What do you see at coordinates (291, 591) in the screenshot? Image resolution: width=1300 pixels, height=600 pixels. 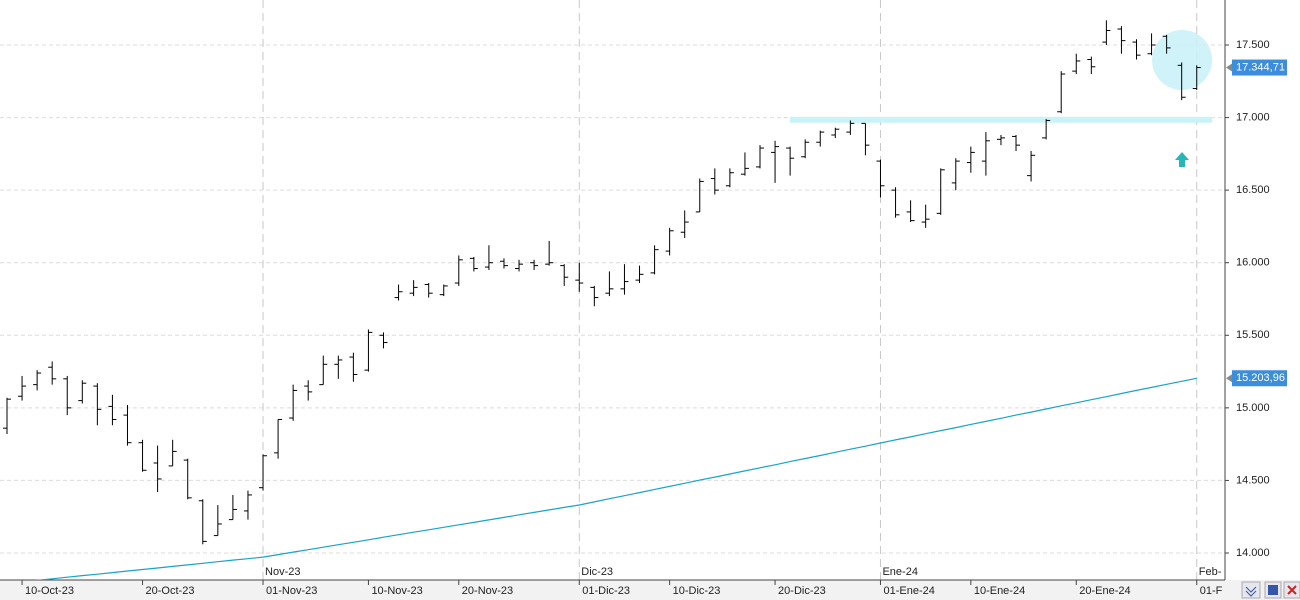 I see `x-tick-label: 01-Nov-23` at bounding box center [291, 591].